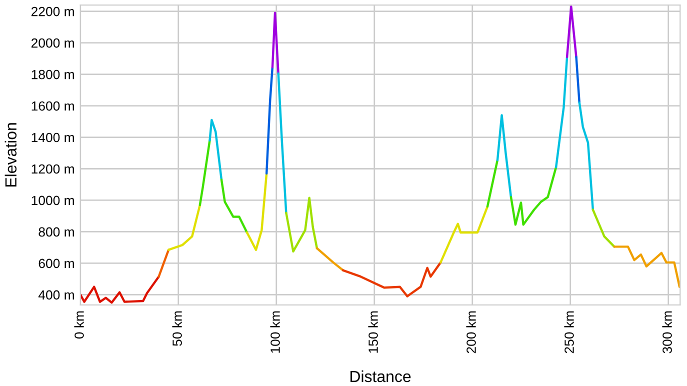 Image resolution: width=687 pixels, height=386 pixels. Describe the element at coordinates (53, 137) in the screenshot. I see `y-tick-label: 1400 m` at that location.